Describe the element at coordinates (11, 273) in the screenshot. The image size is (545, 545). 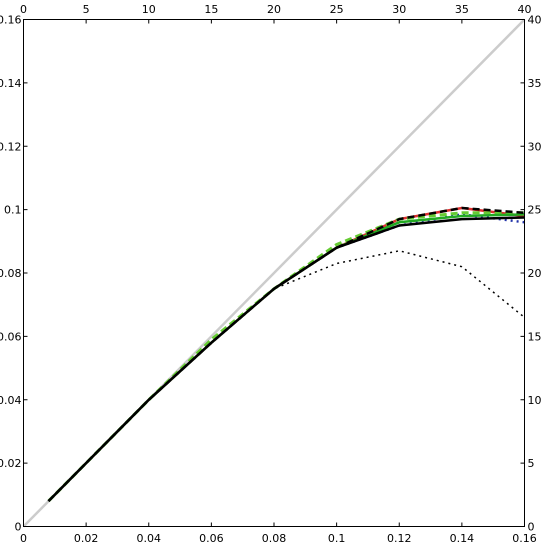
I see `y-tick-label: 0.08` at that location.